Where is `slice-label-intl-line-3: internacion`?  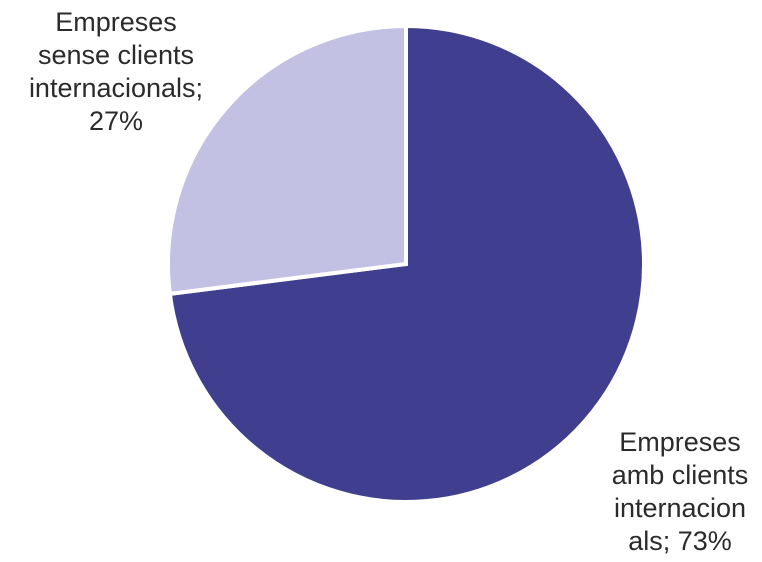
slice-label-intl-line-3: internacion is located at coordinates (680, 508).